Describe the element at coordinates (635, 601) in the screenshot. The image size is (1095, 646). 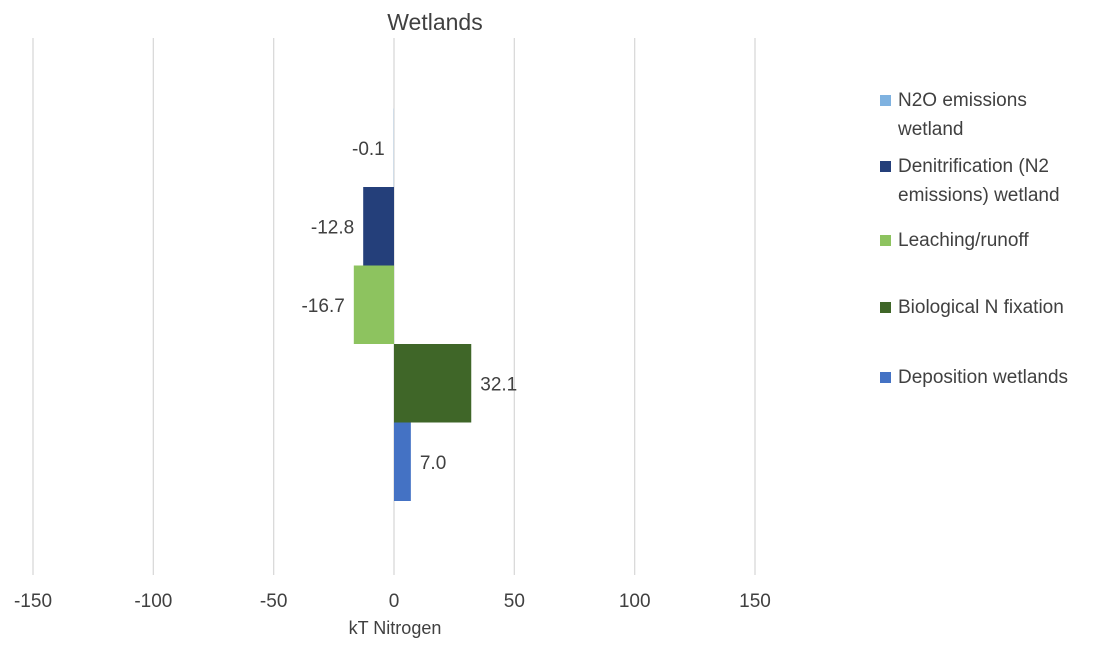
I see `x-tick-label: 100` at that location.